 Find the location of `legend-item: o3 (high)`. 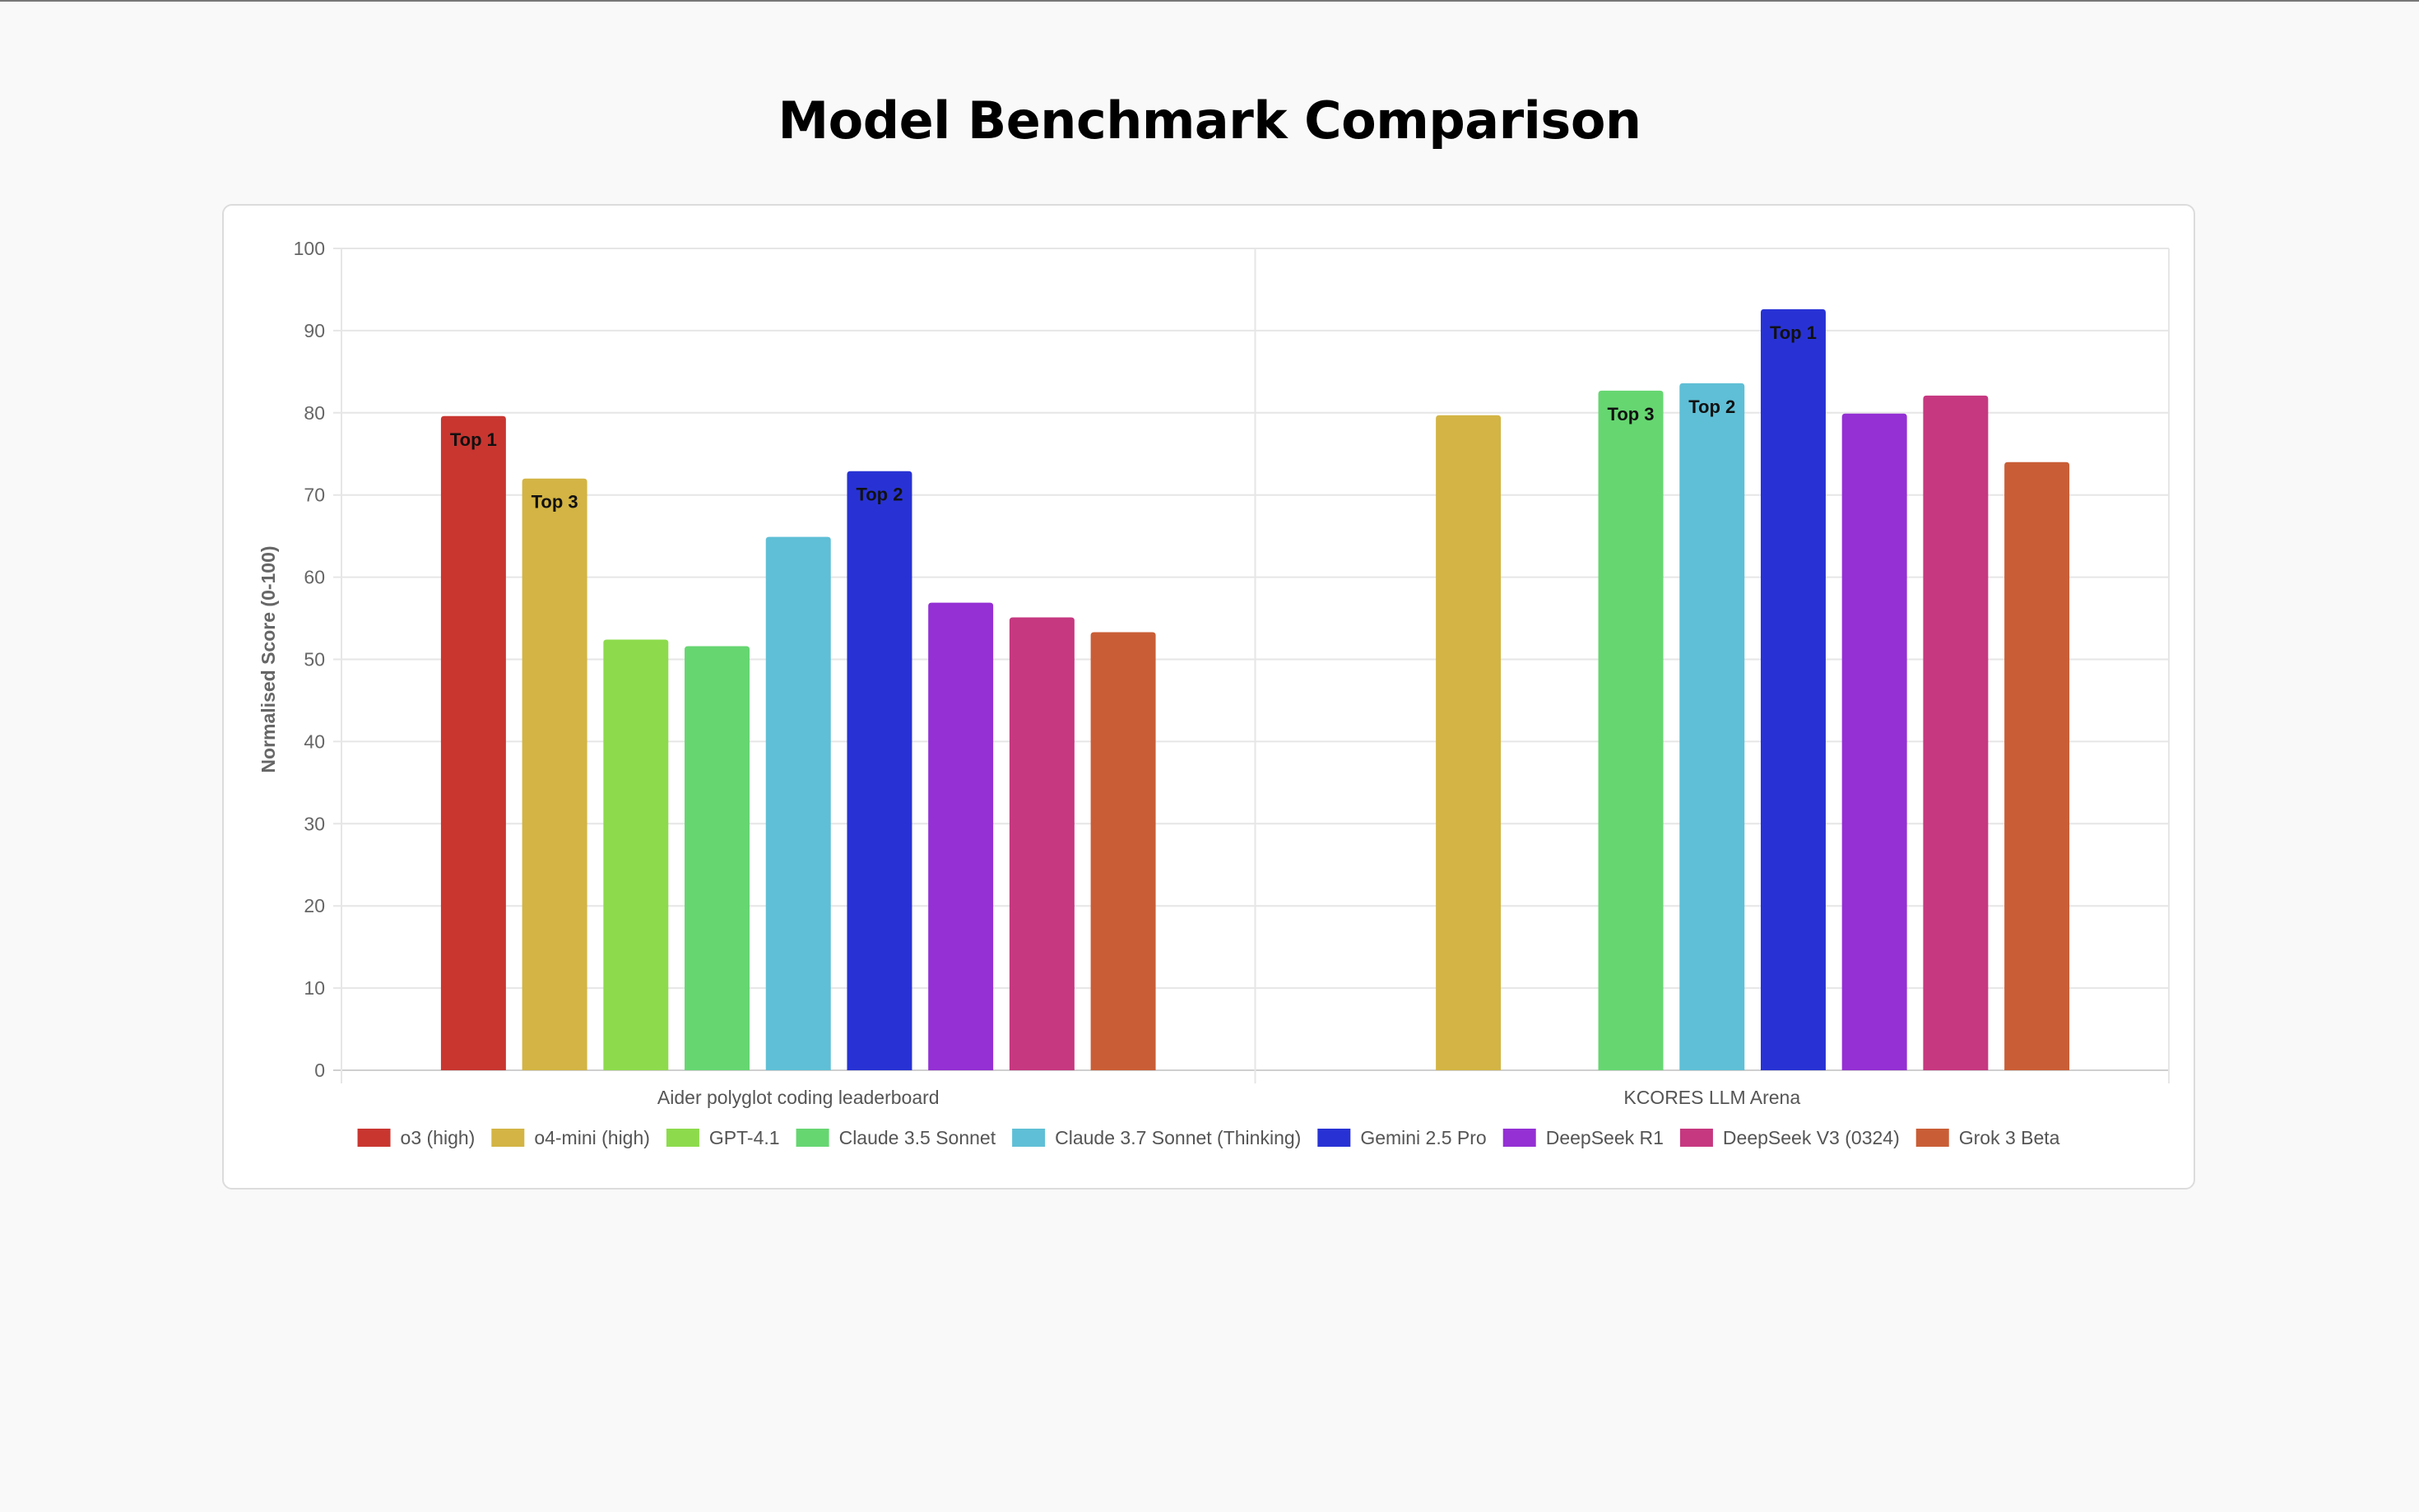

legend-item: o3 (high) is located at coordinates (416, 1137).